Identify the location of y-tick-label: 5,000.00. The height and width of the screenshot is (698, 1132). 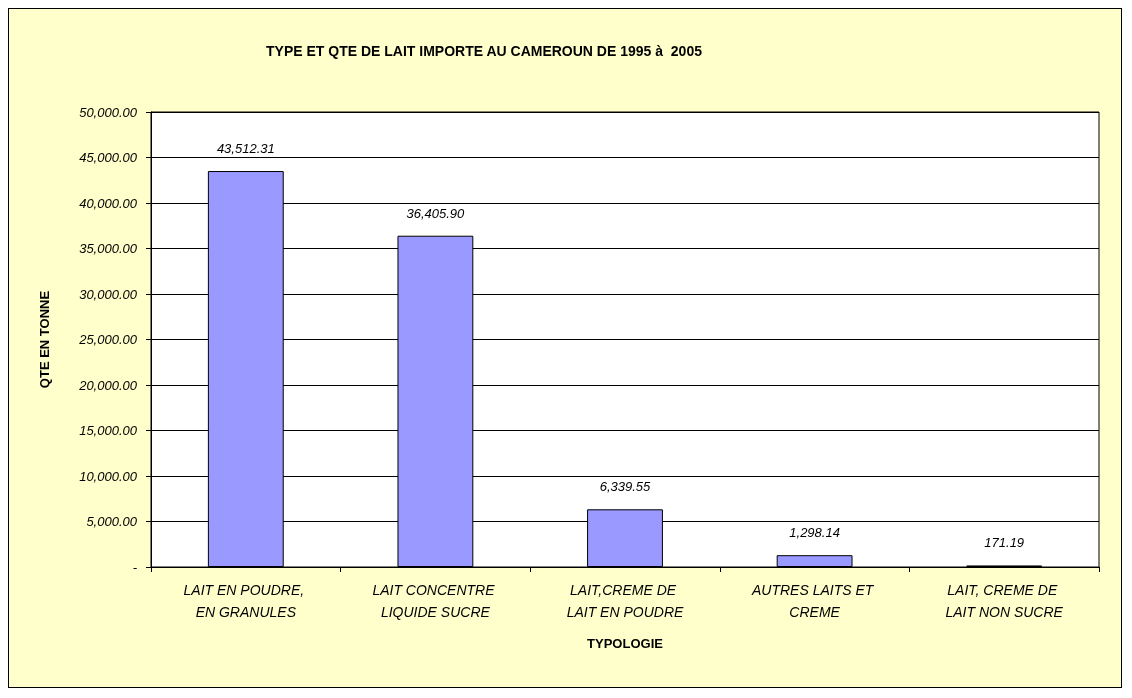
(112, 521).